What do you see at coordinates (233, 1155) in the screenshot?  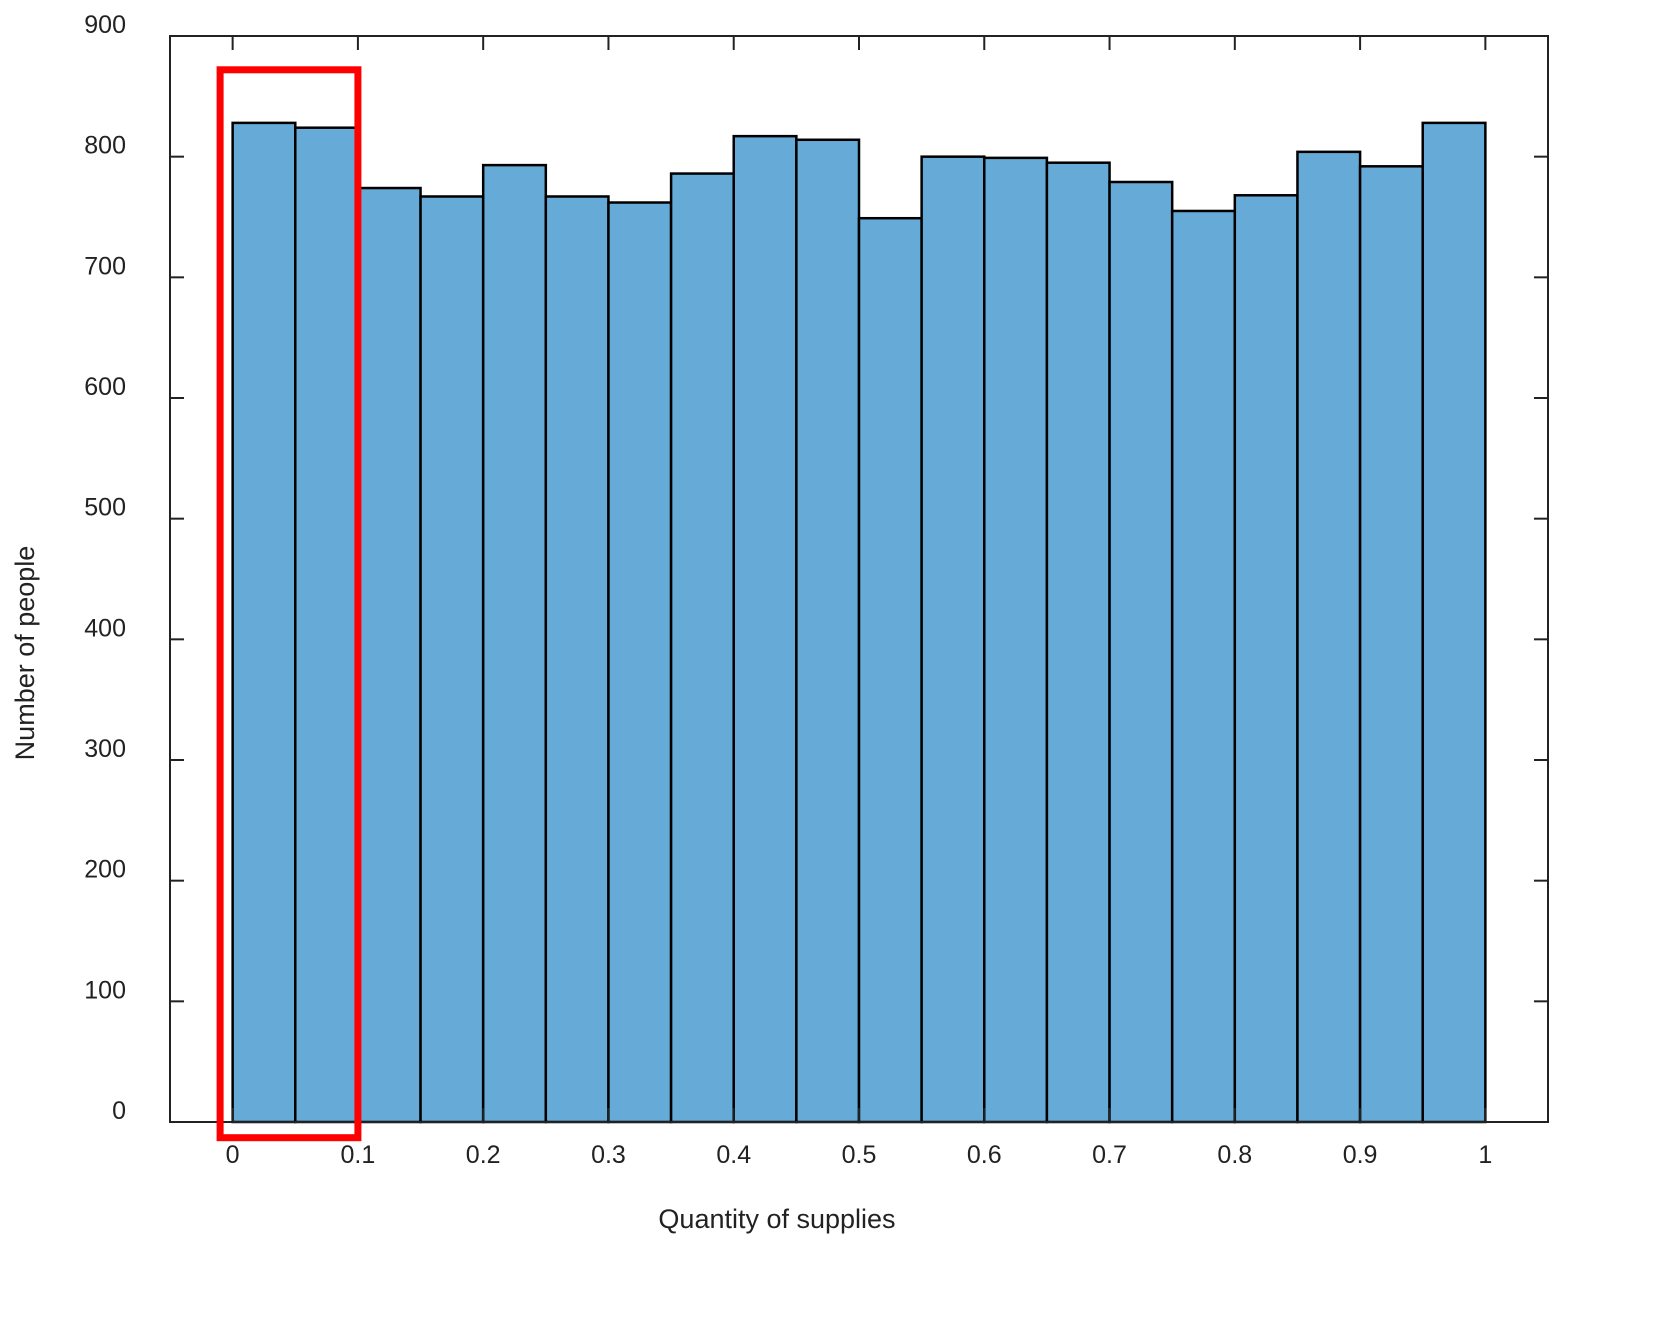 I see `x-tick-label-0: 0` at bounding box center [233, 1155].